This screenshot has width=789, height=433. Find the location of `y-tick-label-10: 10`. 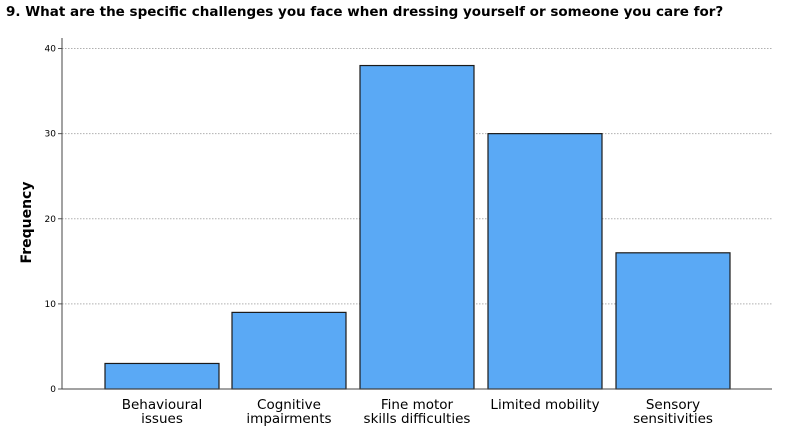

y-tick-label-10: 10 is located at coordinates (51, 305).